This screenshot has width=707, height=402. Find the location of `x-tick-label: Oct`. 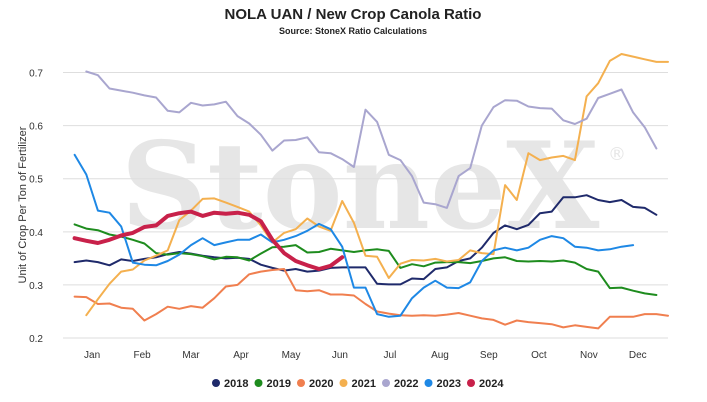

x-tick-label: Oct is located at coordinates (539, 355).